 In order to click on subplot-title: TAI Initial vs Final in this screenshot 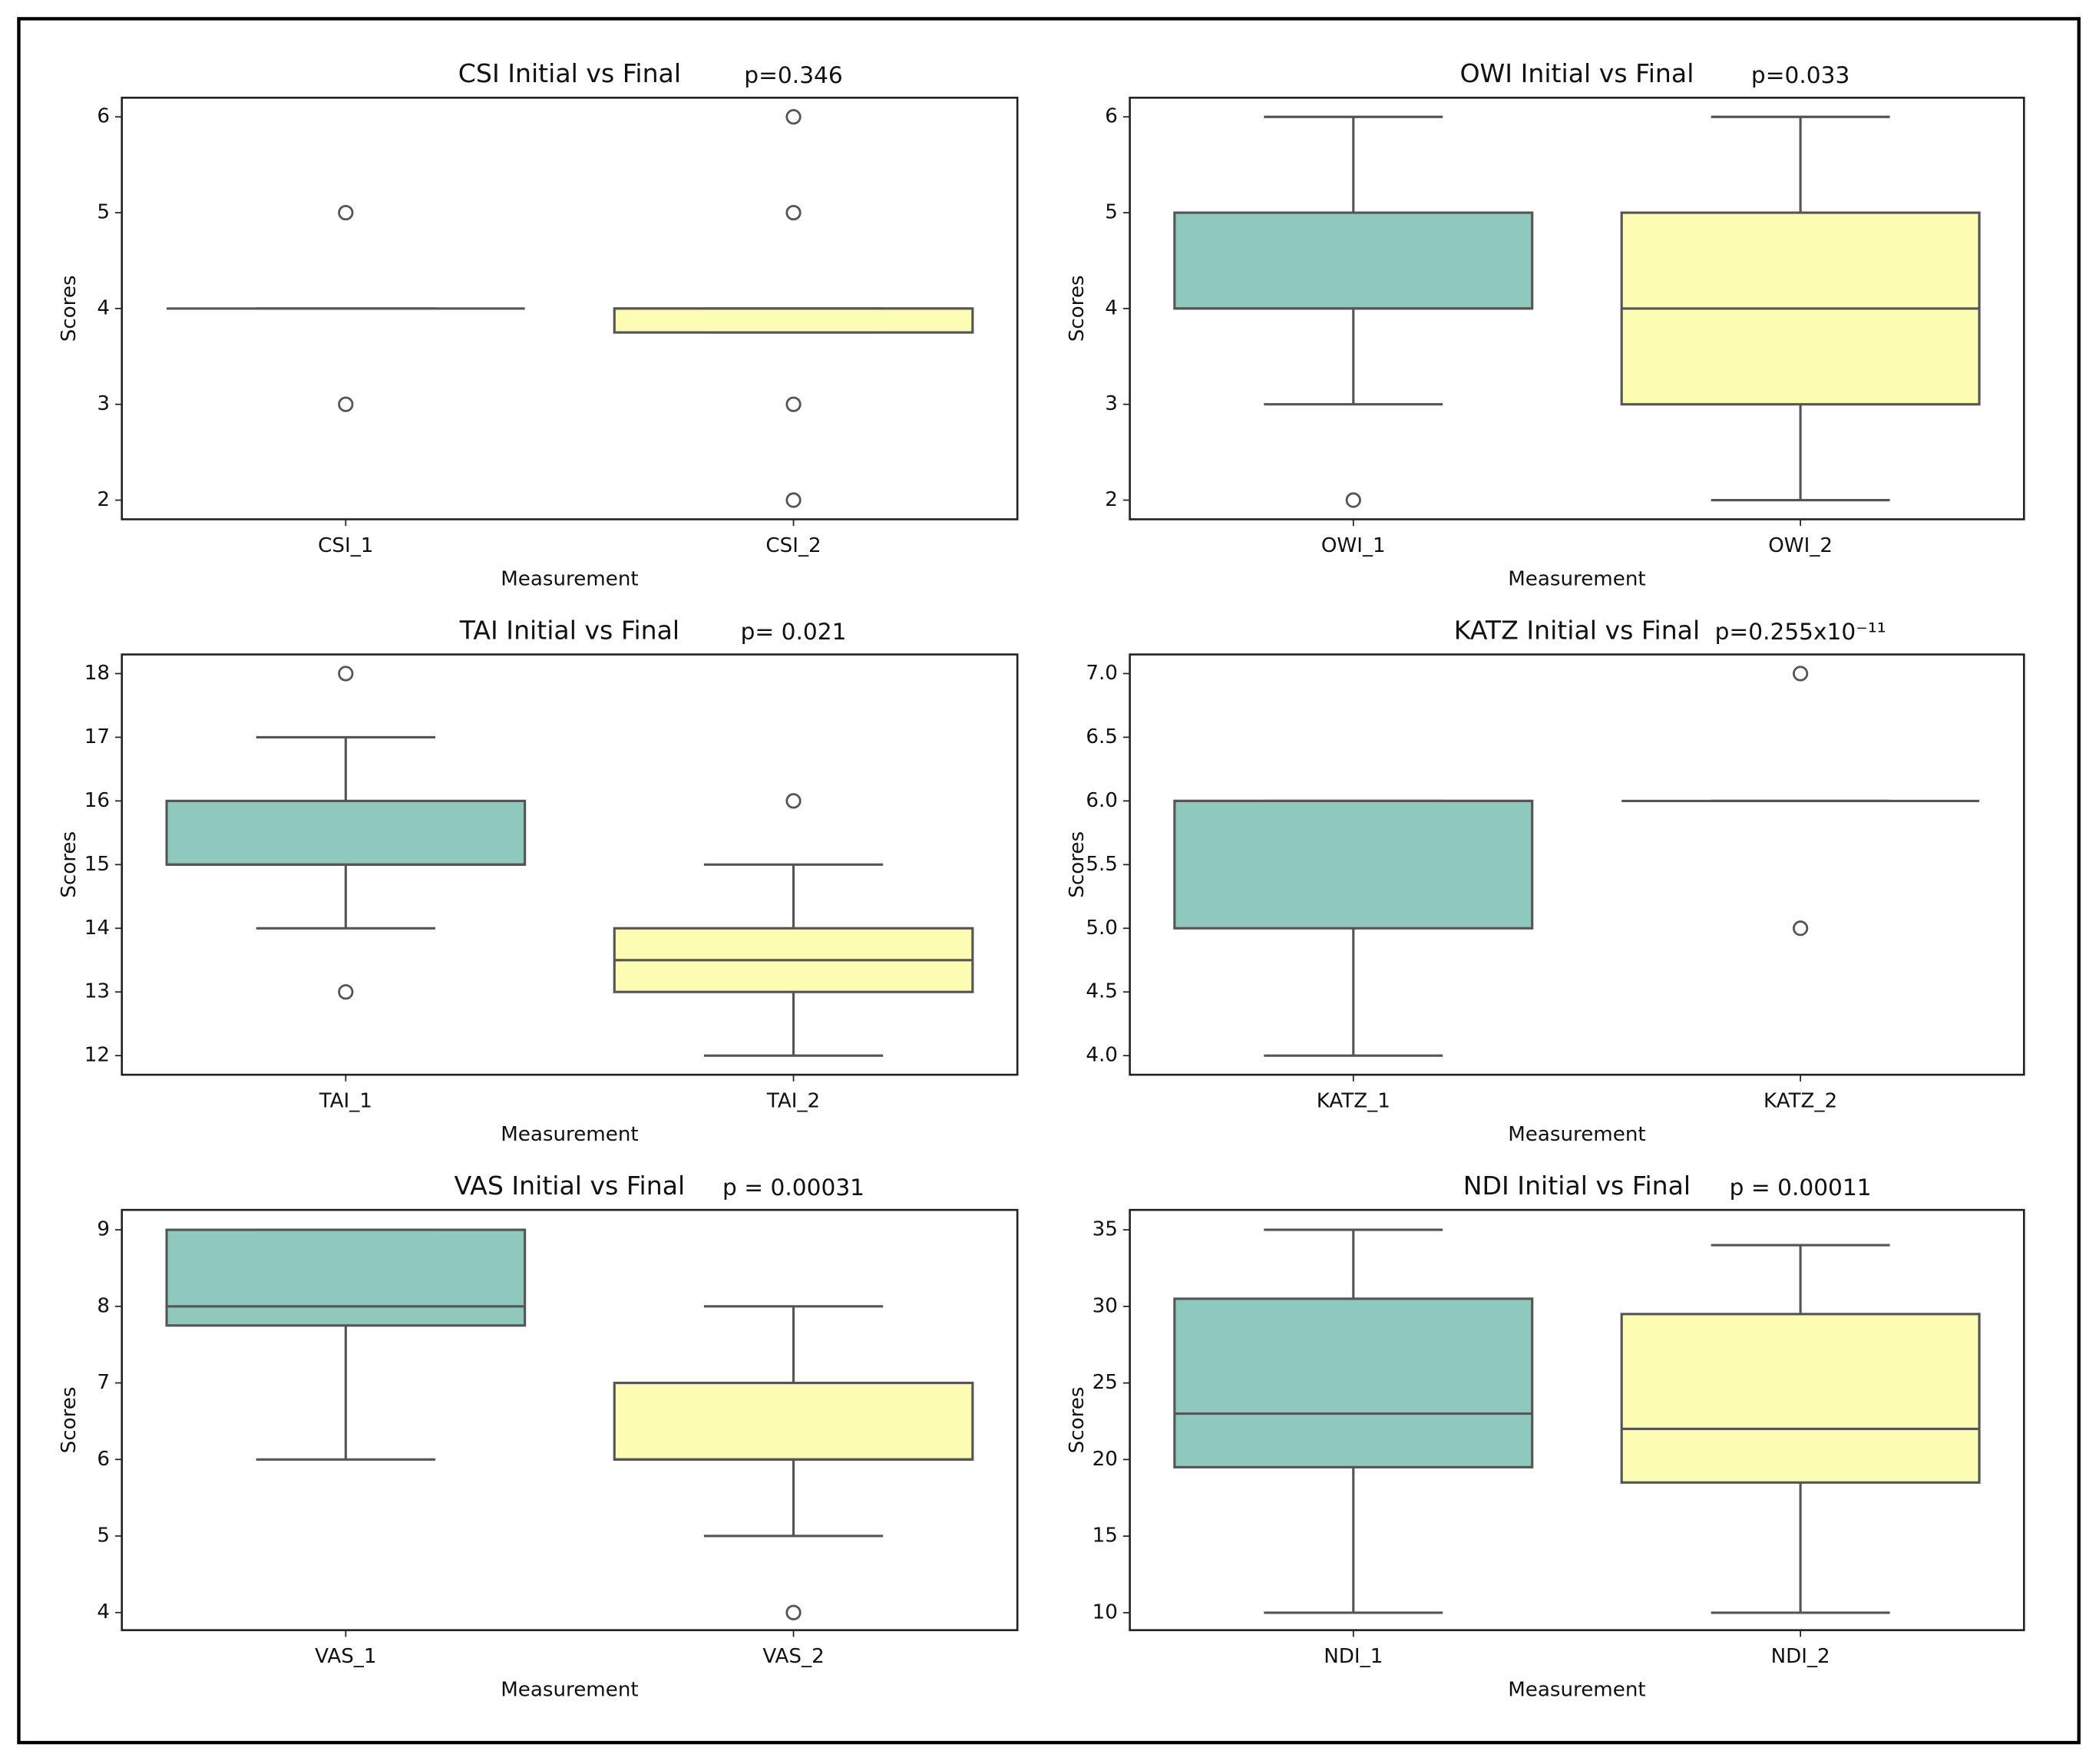, I will do `click(569, 630)`.